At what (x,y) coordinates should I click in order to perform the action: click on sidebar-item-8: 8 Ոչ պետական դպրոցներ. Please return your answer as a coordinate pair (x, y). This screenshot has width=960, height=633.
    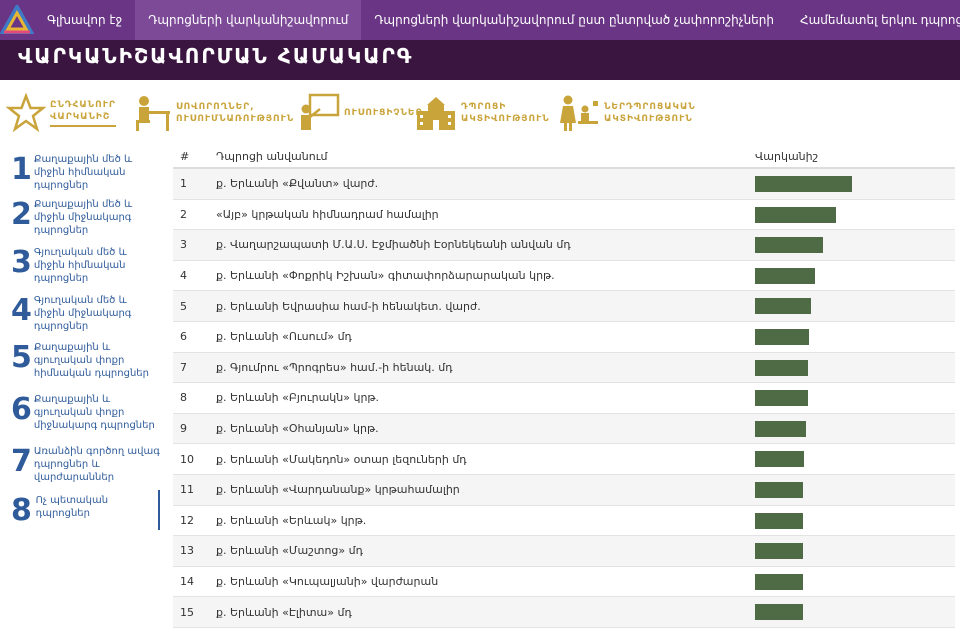
    Looking at the image, I should click on (80, 510).